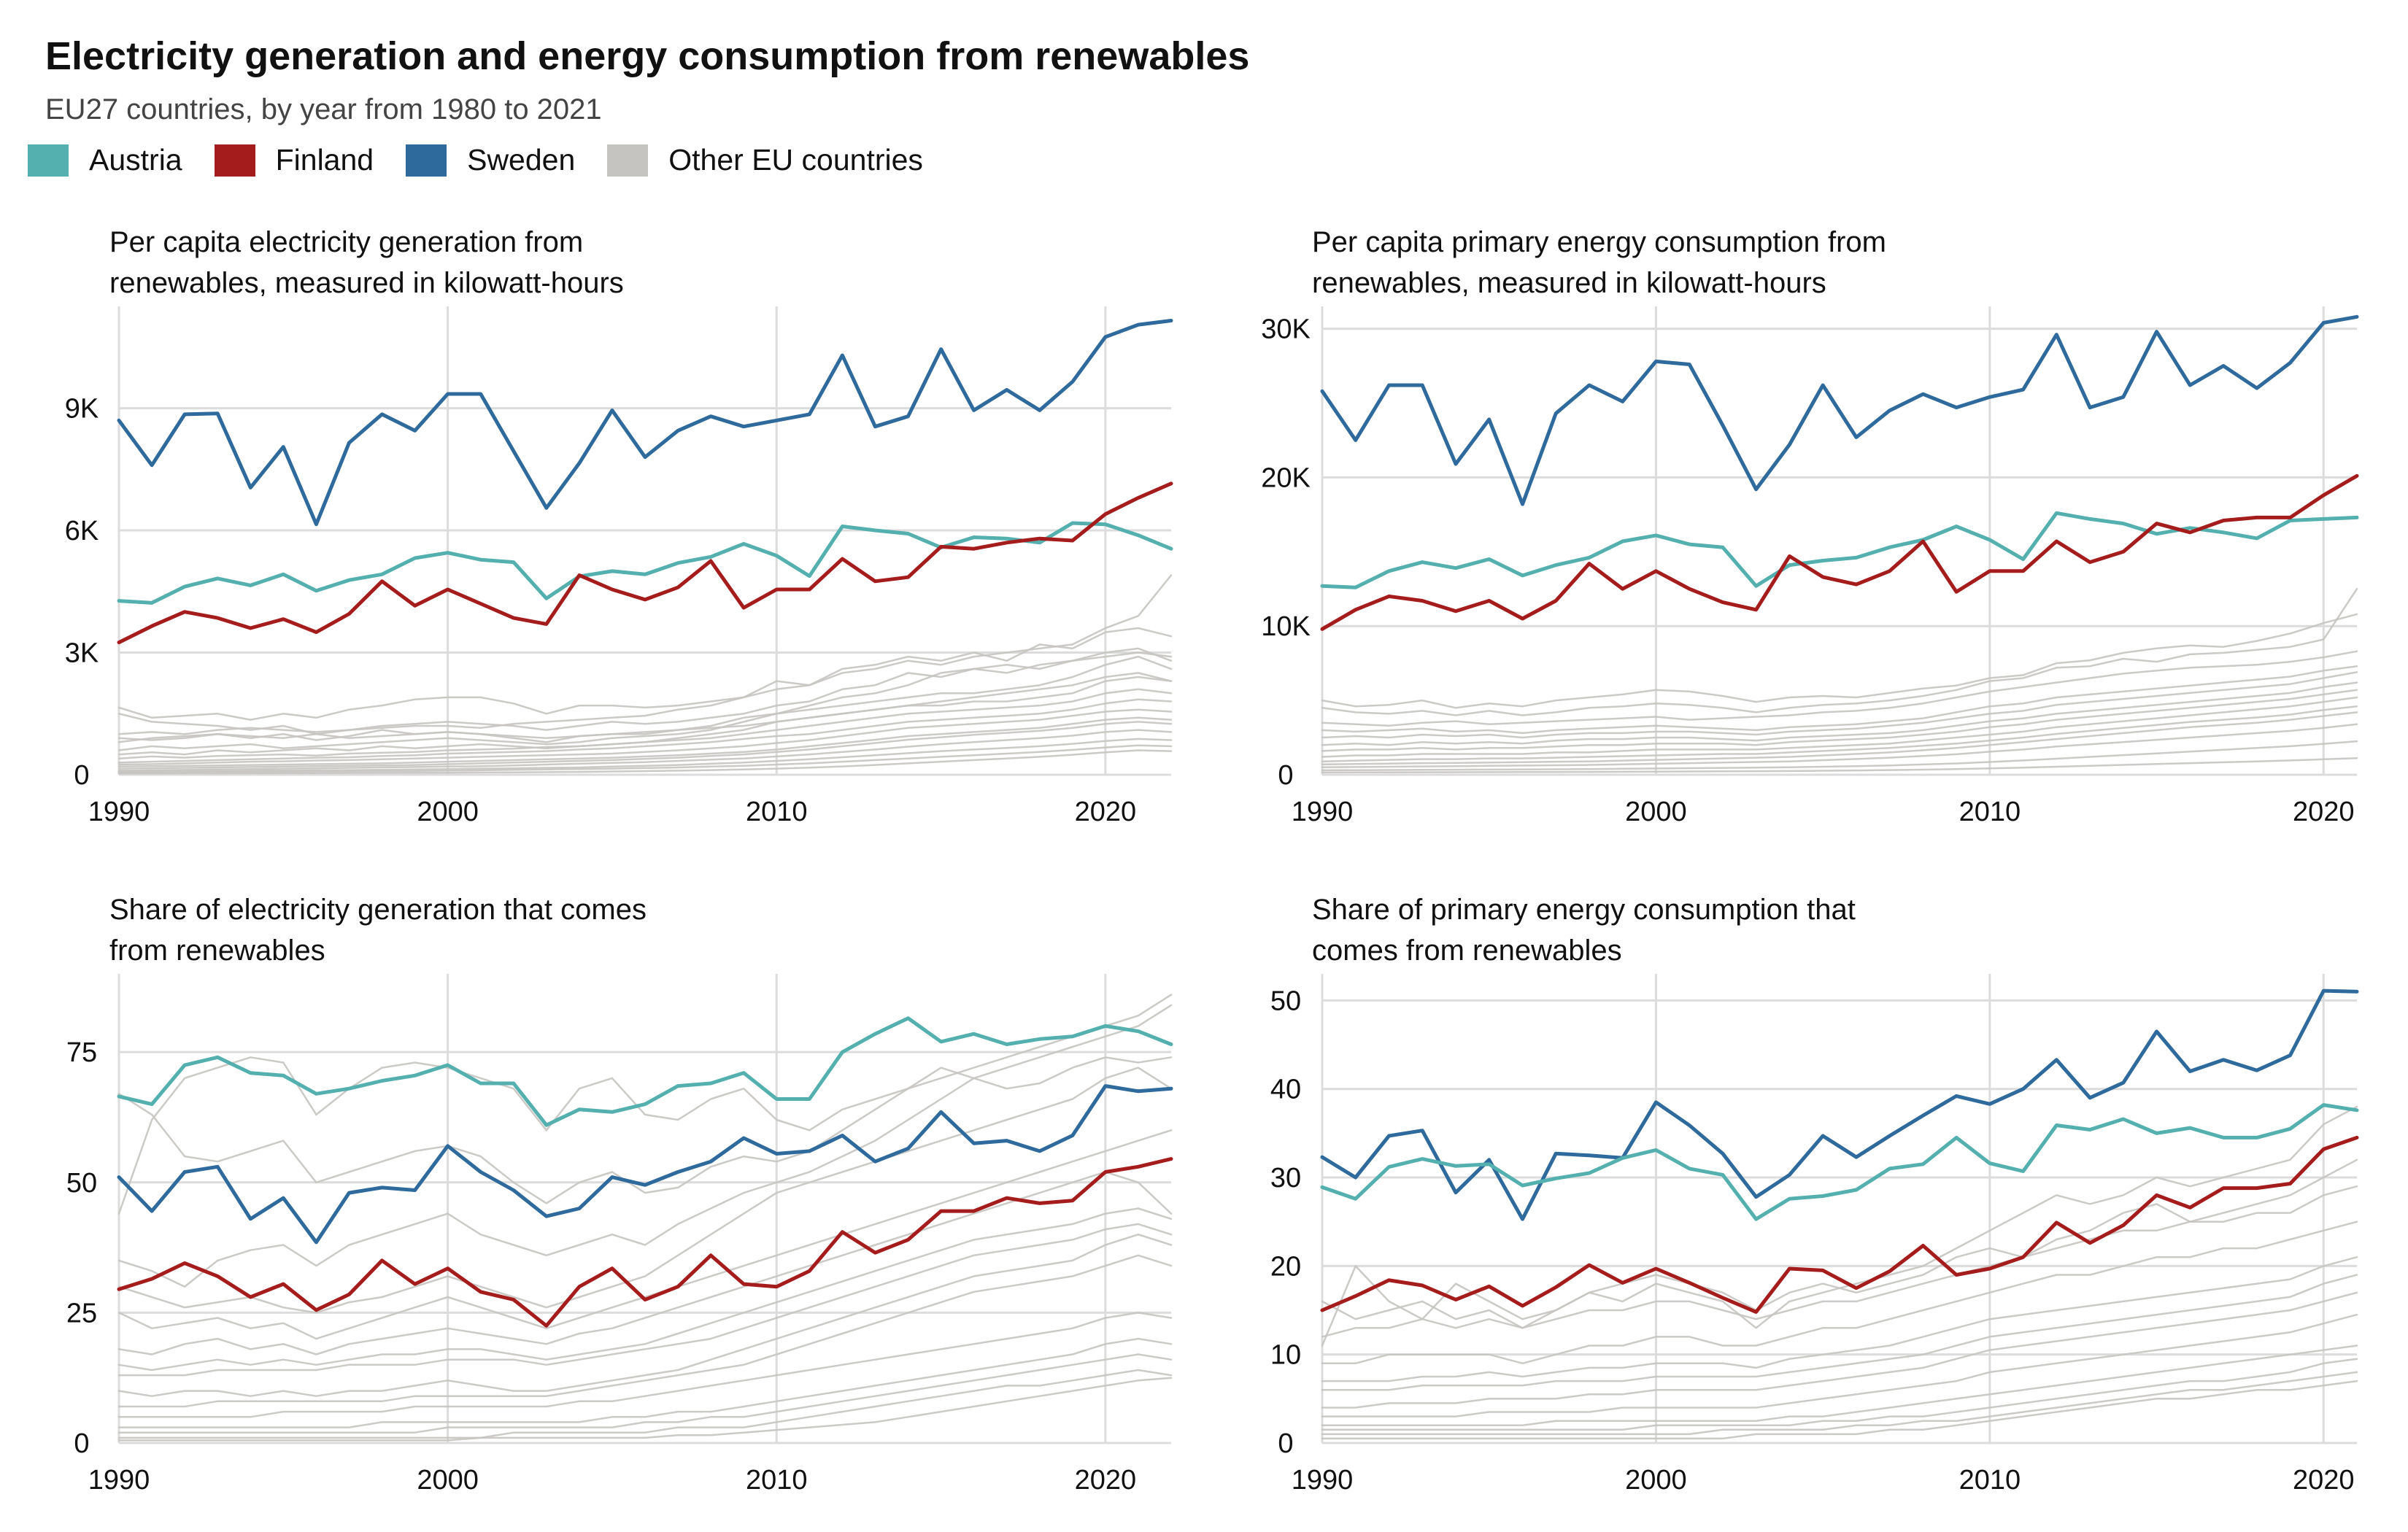  I want to click on y-tick-label: 10K, so click(1286, 627).